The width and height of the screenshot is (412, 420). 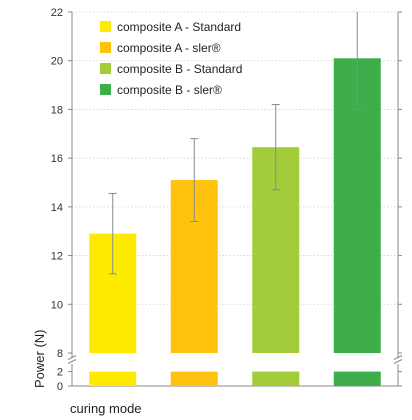 I want to click on legend-label: composite B - sler®, so click(x=169, y=90).